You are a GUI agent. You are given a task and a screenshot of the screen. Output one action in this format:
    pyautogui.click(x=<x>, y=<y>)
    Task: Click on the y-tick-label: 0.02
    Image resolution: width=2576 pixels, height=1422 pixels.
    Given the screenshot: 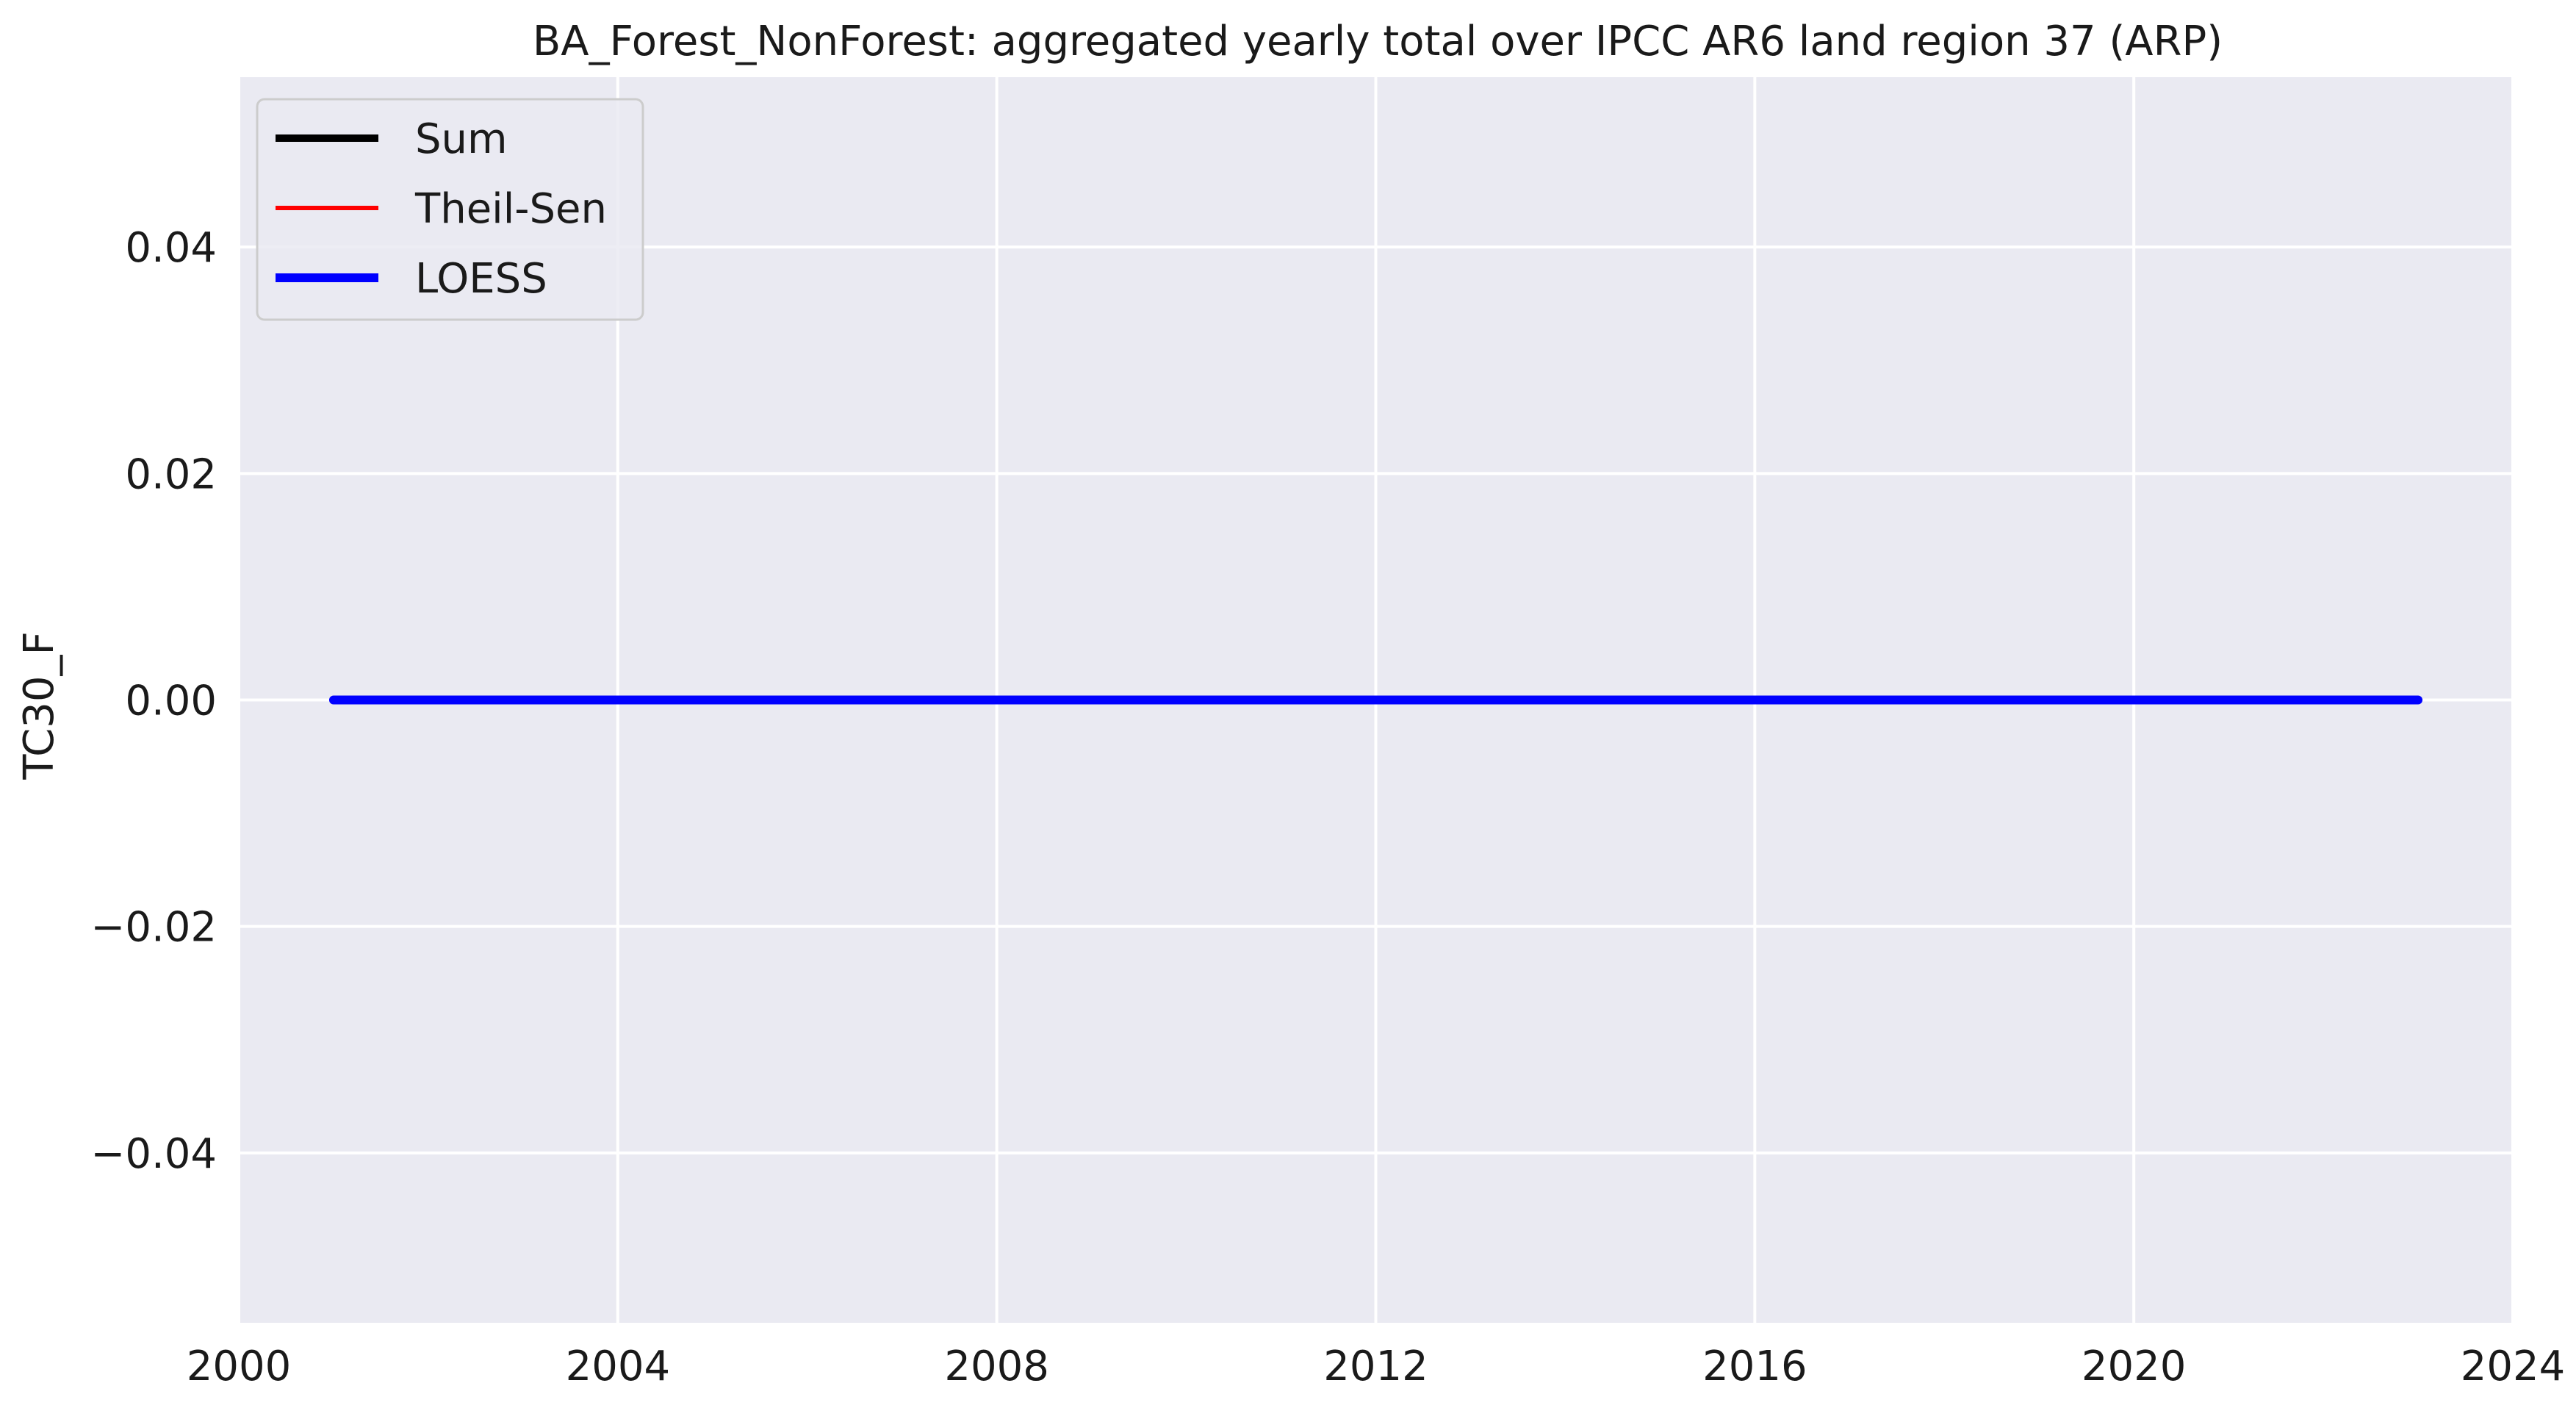 What is the action you would take?
    pyautogui.click(x=171, y=474)
    